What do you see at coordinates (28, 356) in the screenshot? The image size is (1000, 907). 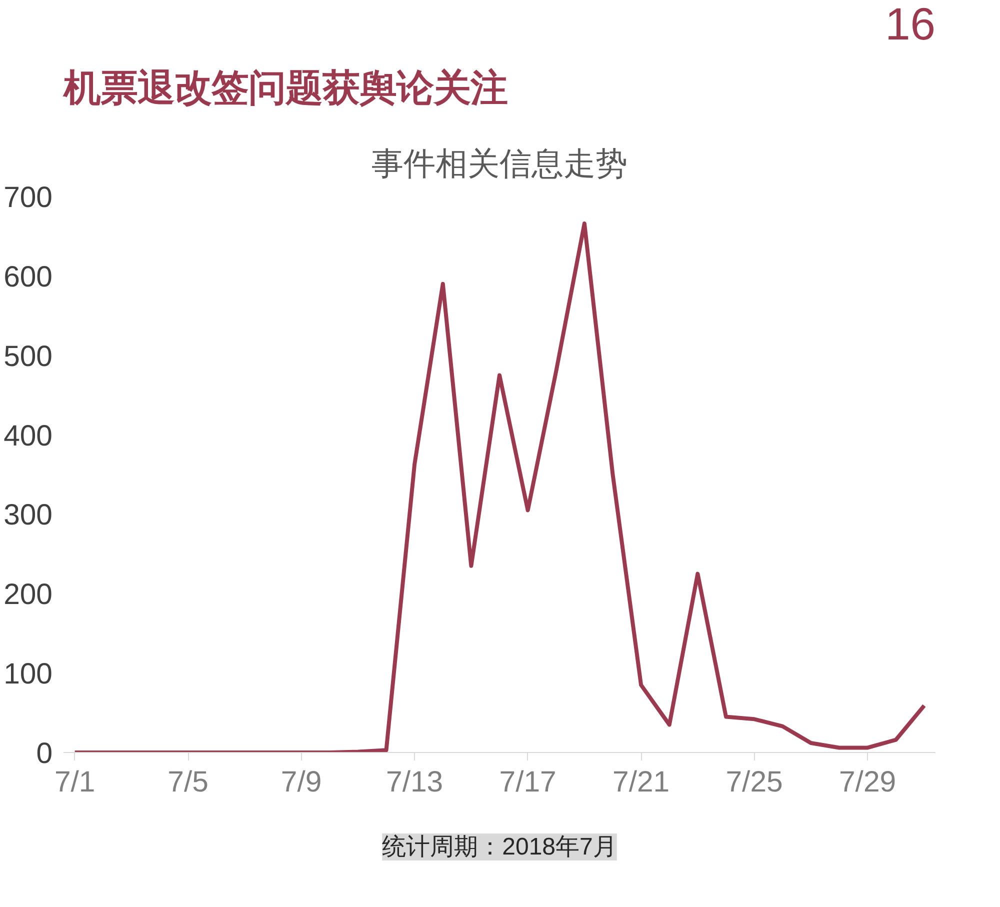 I see `y-tick-label: 500` at bounding box center [28, 356].